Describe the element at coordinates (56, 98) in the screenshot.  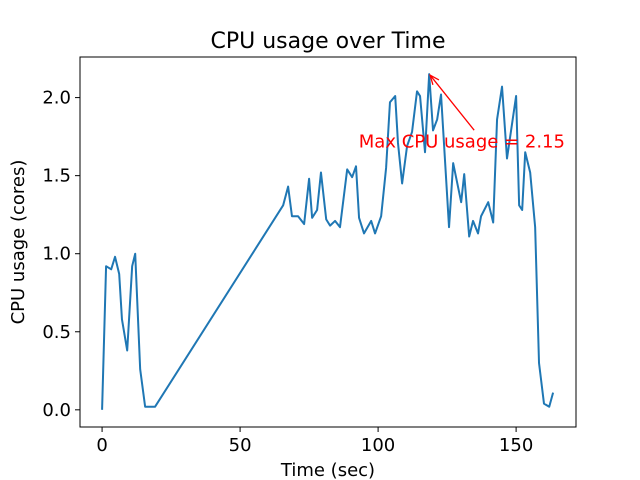
I see `y-tick-label: 2.0` at that location.